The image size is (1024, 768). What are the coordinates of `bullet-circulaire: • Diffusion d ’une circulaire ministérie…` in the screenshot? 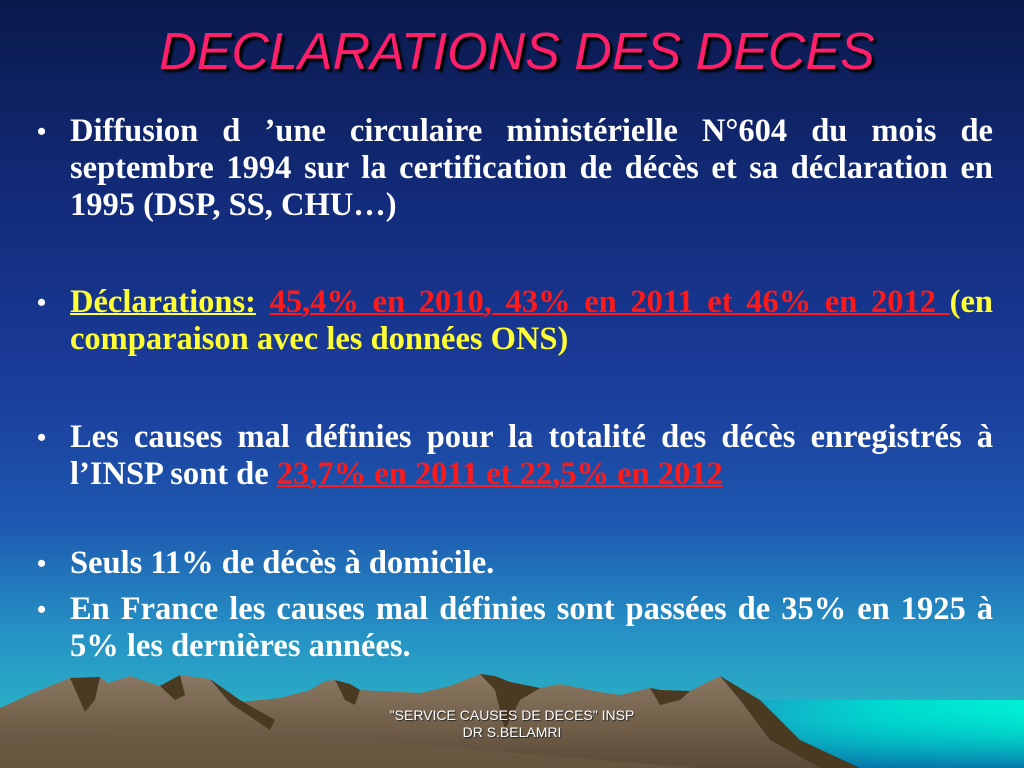 It's located at (515, 168).